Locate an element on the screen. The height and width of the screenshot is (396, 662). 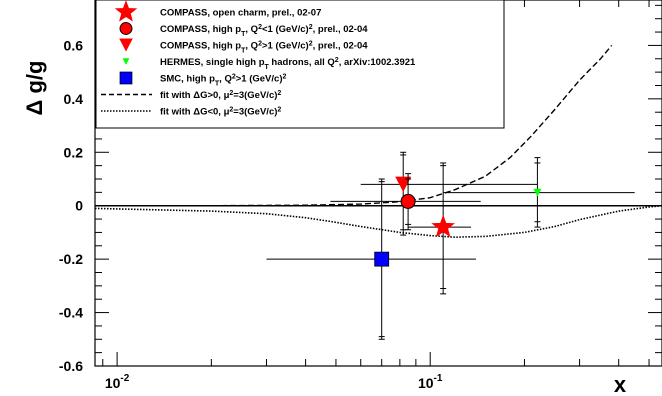
y-axis-title: Δ g/g is located at coordinates (34, 88).